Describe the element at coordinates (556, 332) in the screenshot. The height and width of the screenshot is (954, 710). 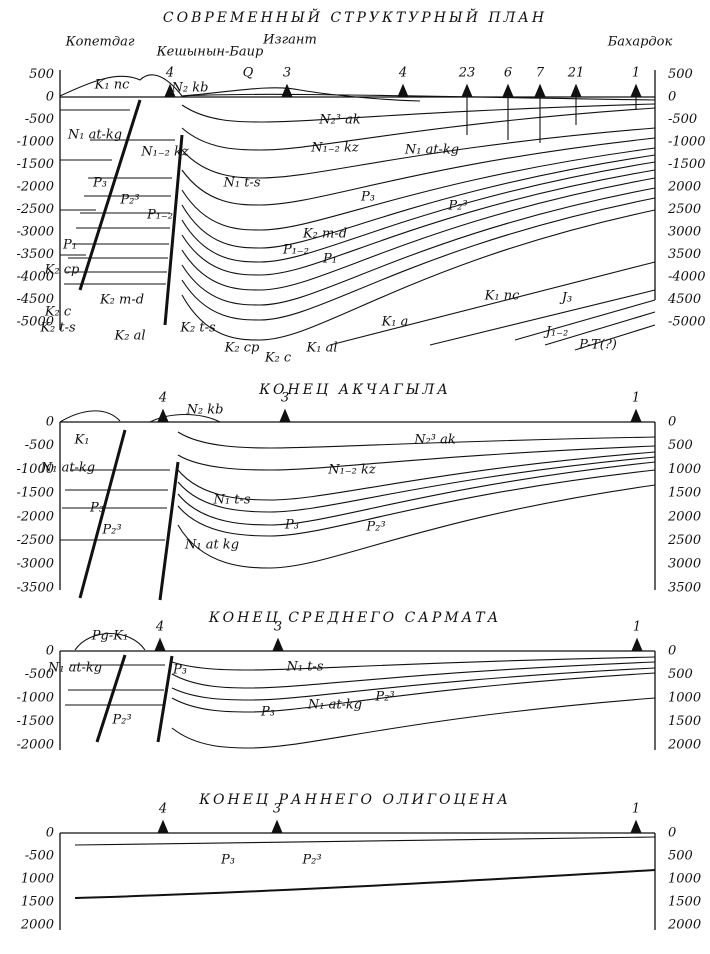
I see `formation-label: J₁₋₂` at that location.